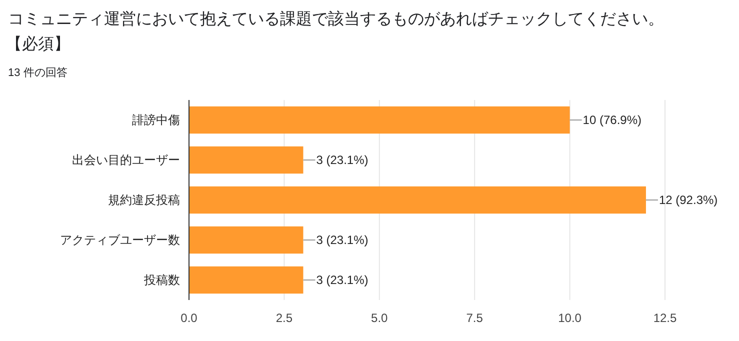  What do you see at coordinates (189, 318) in the screenshot?
I see `x-tick-label: 0.0` at bounding box center [189, 318].